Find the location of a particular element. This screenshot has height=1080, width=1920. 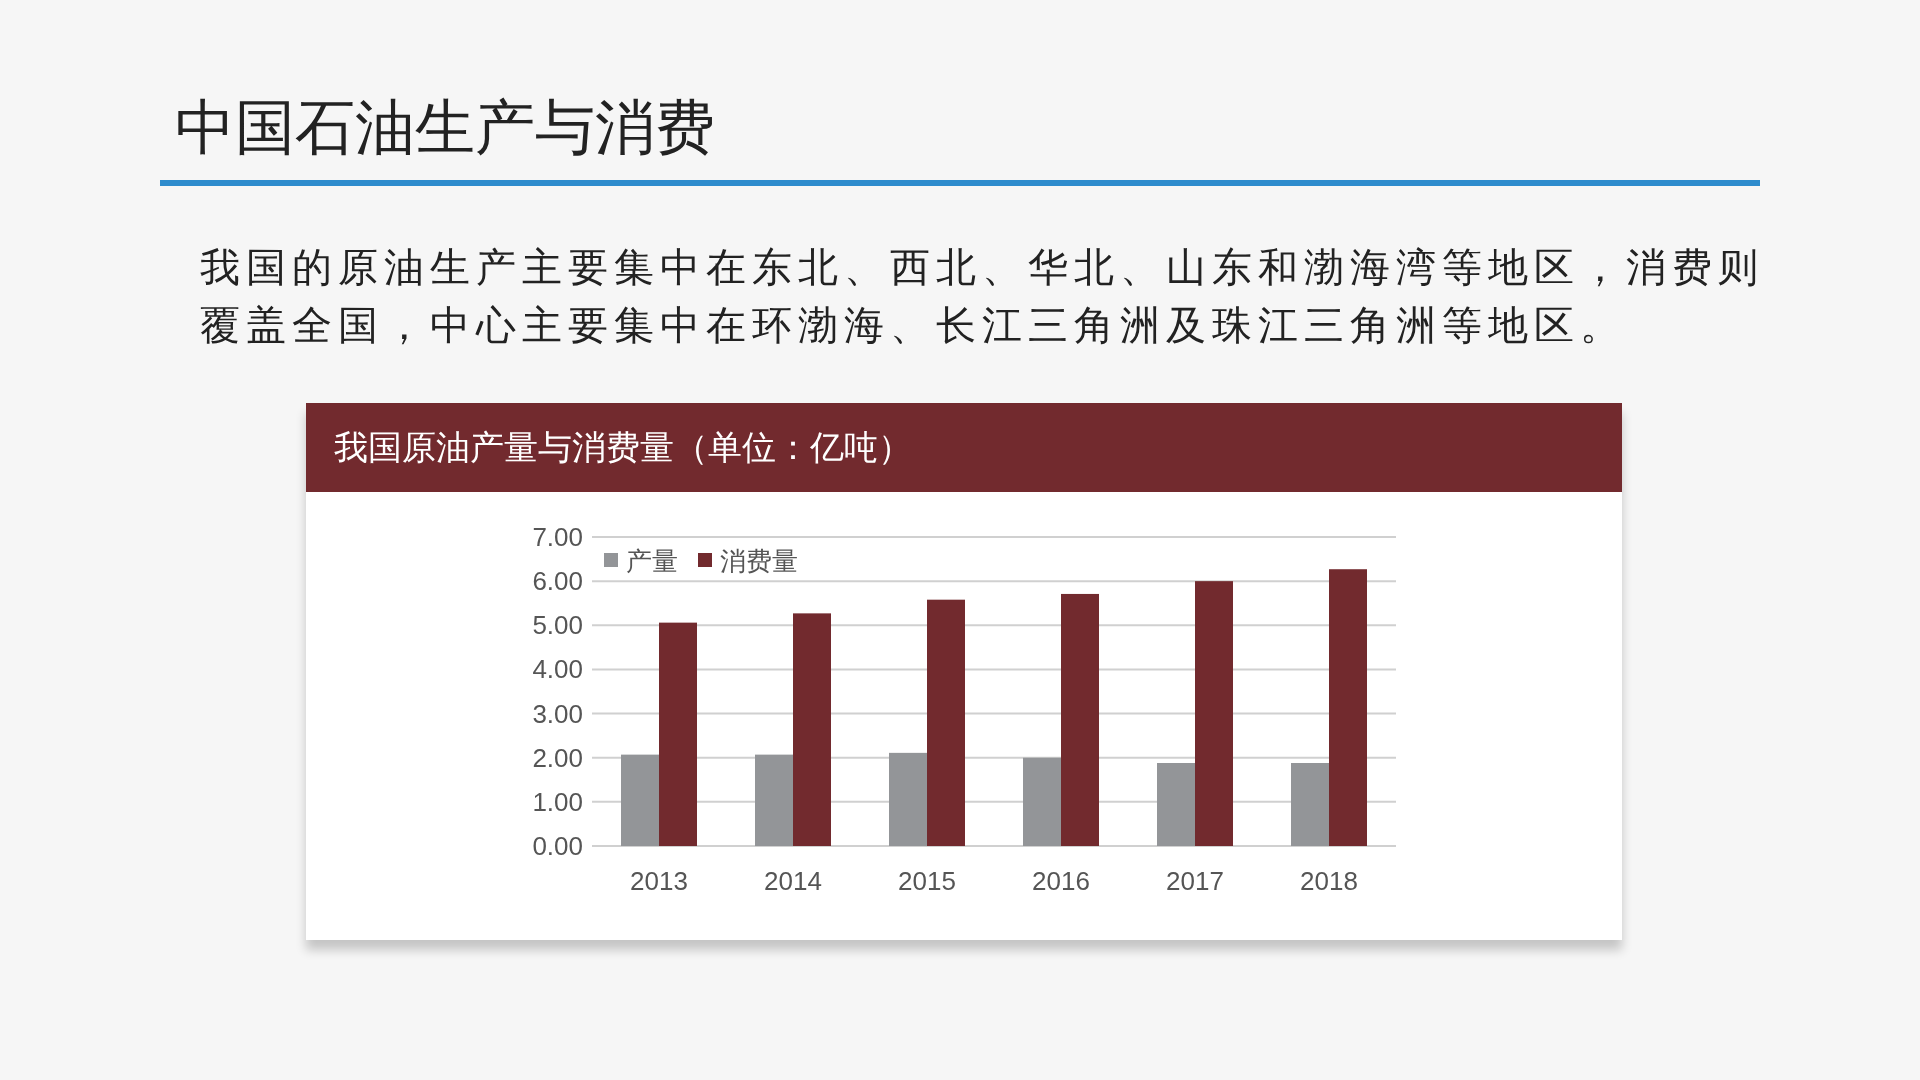

y-tick-label: 2.00 is located at coordinates (557, 757).